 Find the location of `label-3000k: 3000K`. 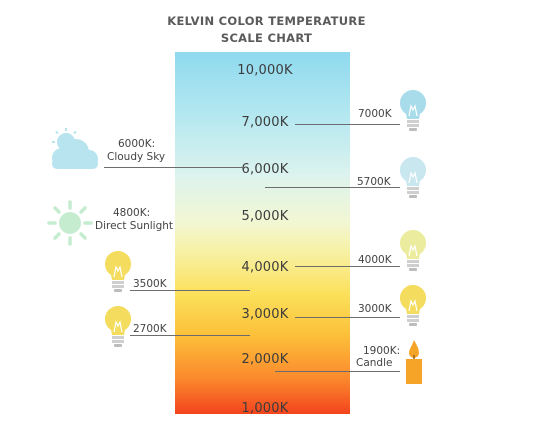

label-3000k: 3000K is located at coordinates (375, 309).